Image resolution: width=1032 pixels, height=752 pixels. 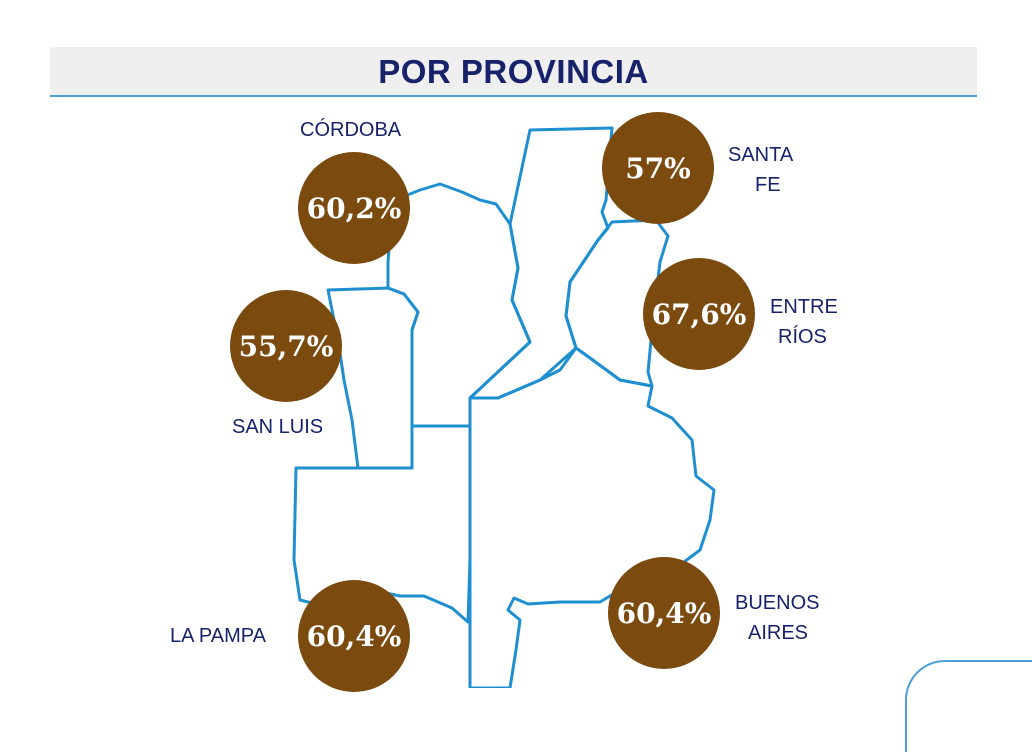 What do you see at coordinates (278, 427) in the screenshot?
I see `province-label-san-luis: SAN LUIS` at bounding box center [278, 427].